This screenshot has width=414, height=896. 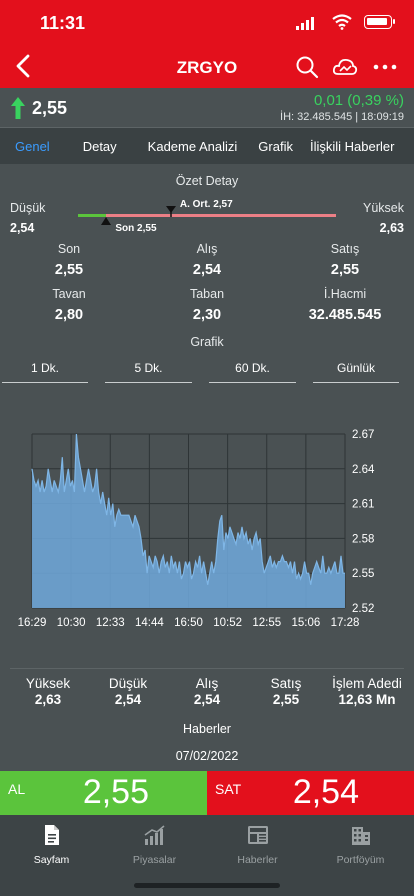 What do you see at coordinates (32, 146) in the screenshot?
I see `tab-genel: Genel` at bounding box center [32, 146].